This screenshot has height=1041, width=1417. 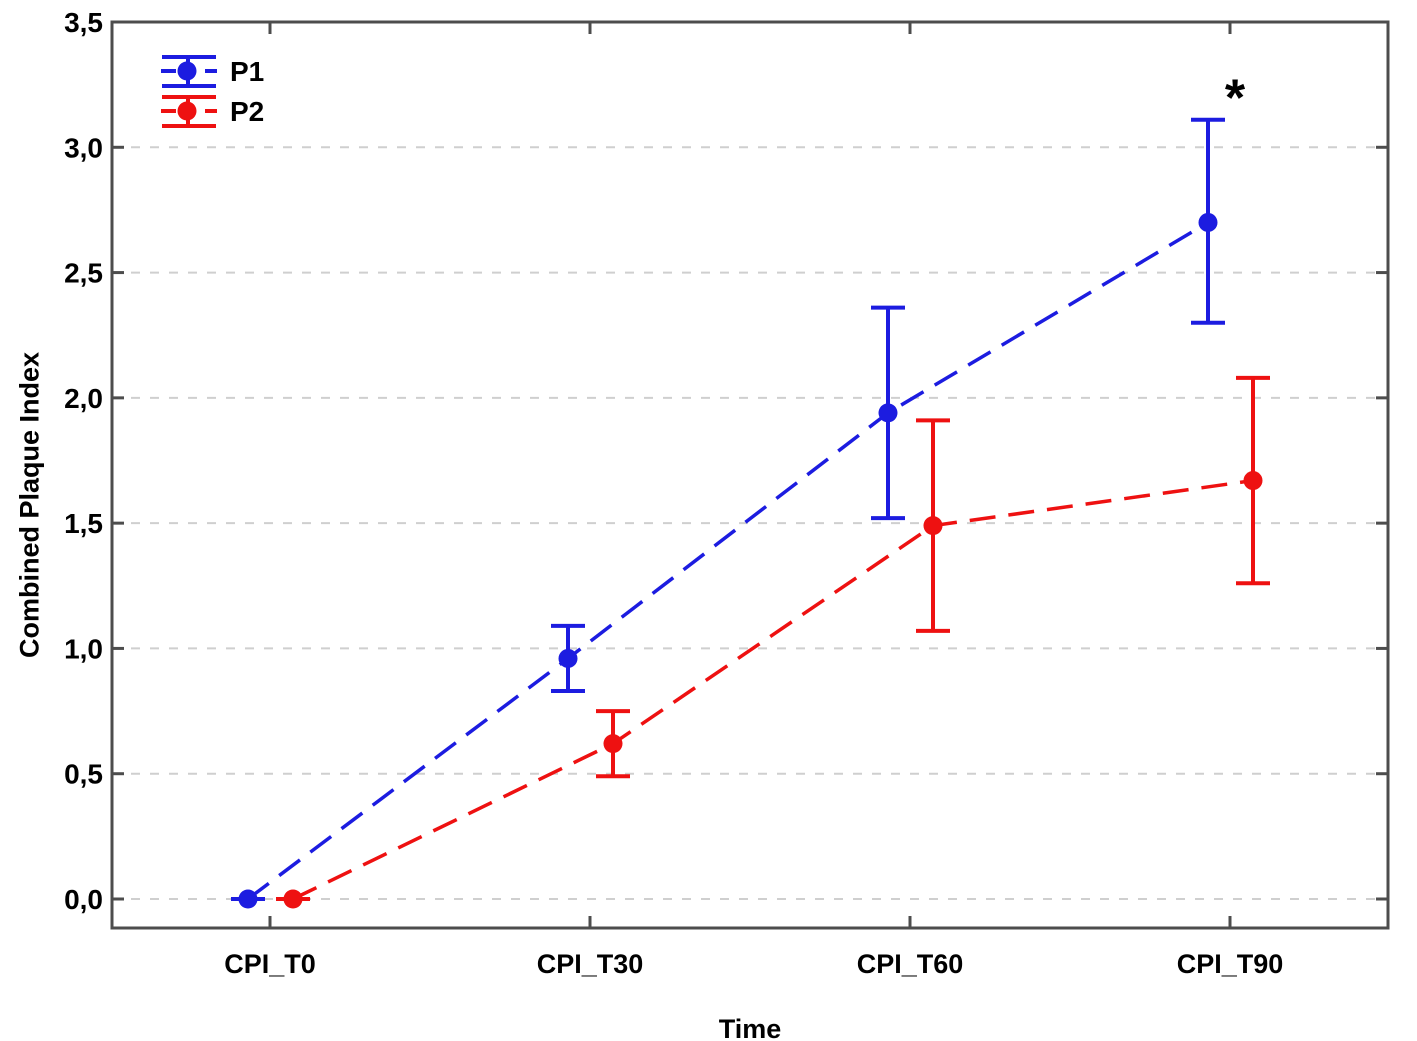 What do you see at coordinates (933, 526) in the screenshot?
I see `data-point-p2-cpi_t60` at bounding box center [933, 526].